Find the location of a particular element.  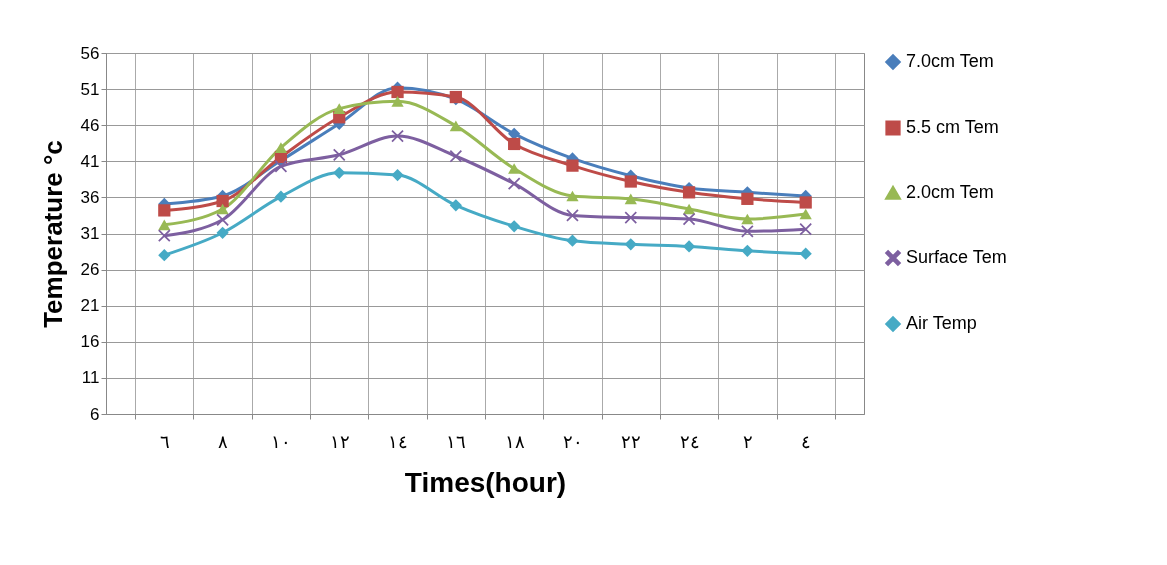

y-tick-label: 11 is located at coordinates (90, 378).